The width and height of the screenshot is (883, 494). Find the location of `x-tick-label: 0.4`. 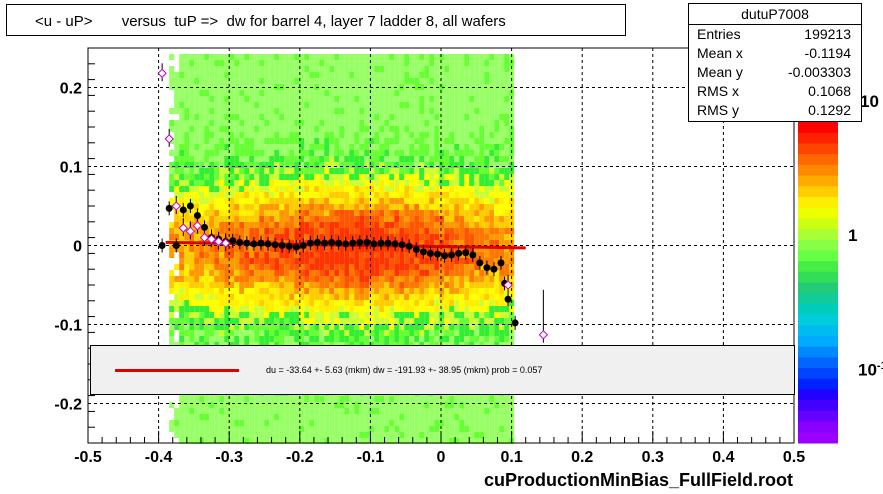

x-tick-label: 0.4 is located at coordinates (723, 457).